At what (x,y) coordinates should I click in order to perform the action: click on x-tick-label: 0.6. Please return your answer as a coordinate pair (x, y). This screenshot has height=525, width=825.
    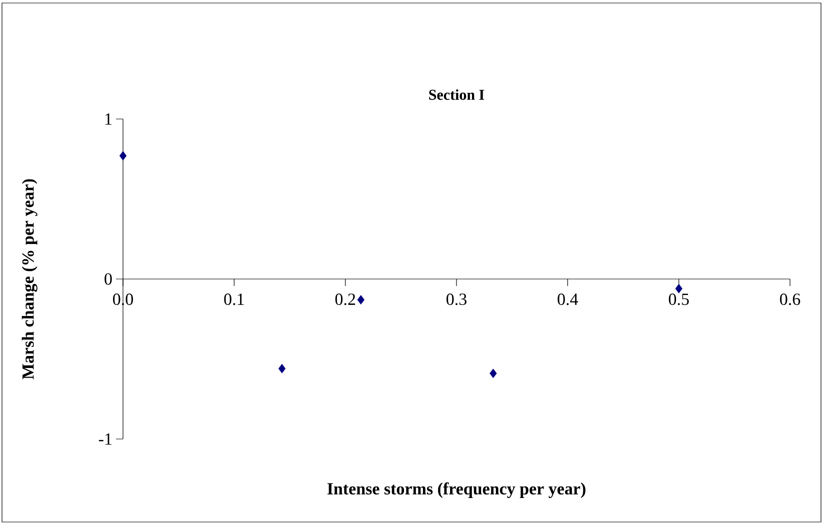
    Looking at the image, I should click on (790, 300).